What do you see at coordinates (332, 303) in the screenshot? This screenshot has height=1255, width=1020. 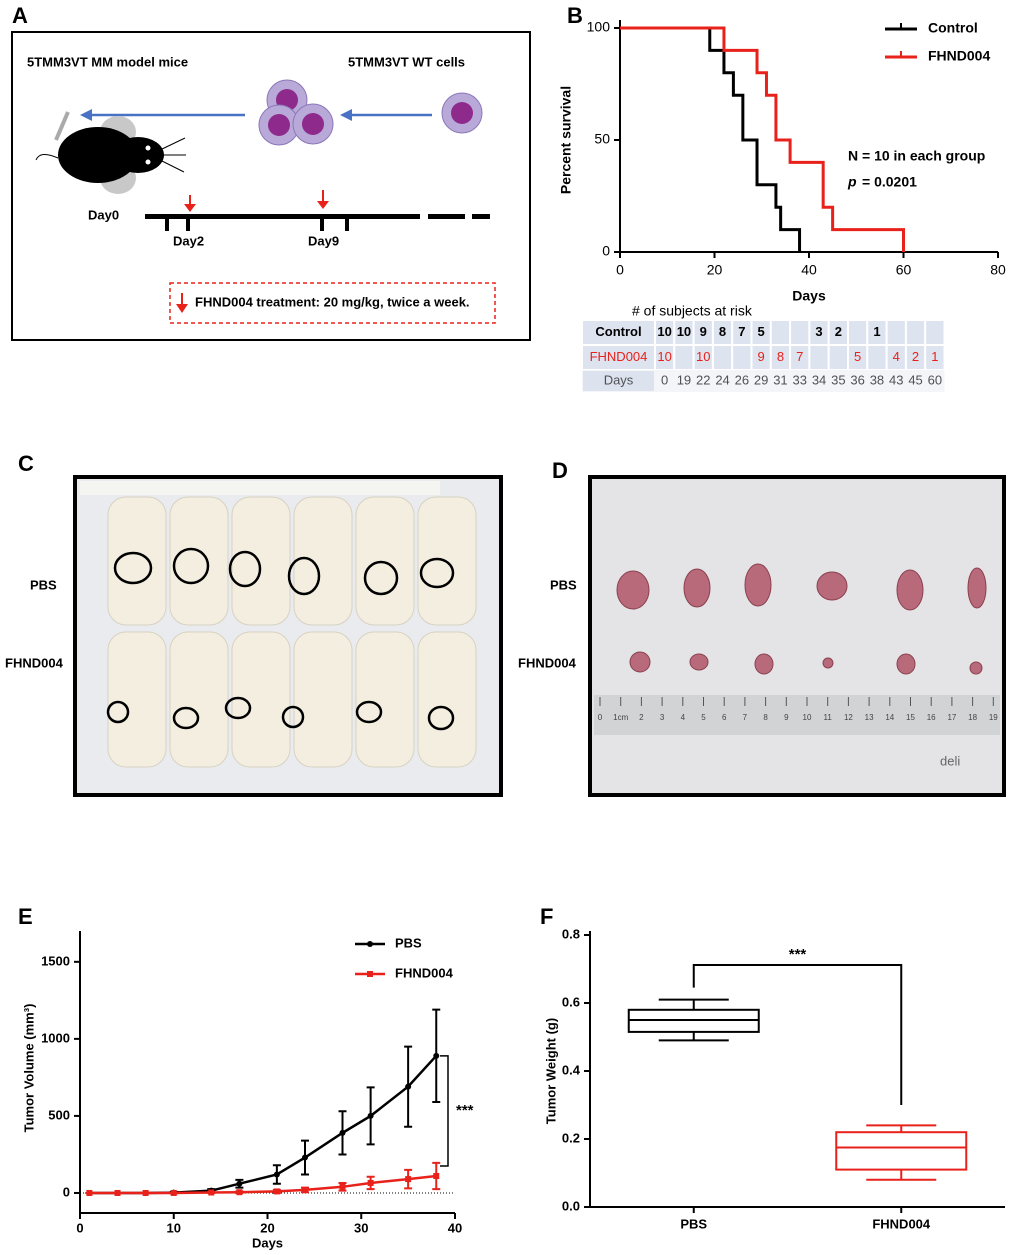 I see `note-box` at bounding box center [332, 303].